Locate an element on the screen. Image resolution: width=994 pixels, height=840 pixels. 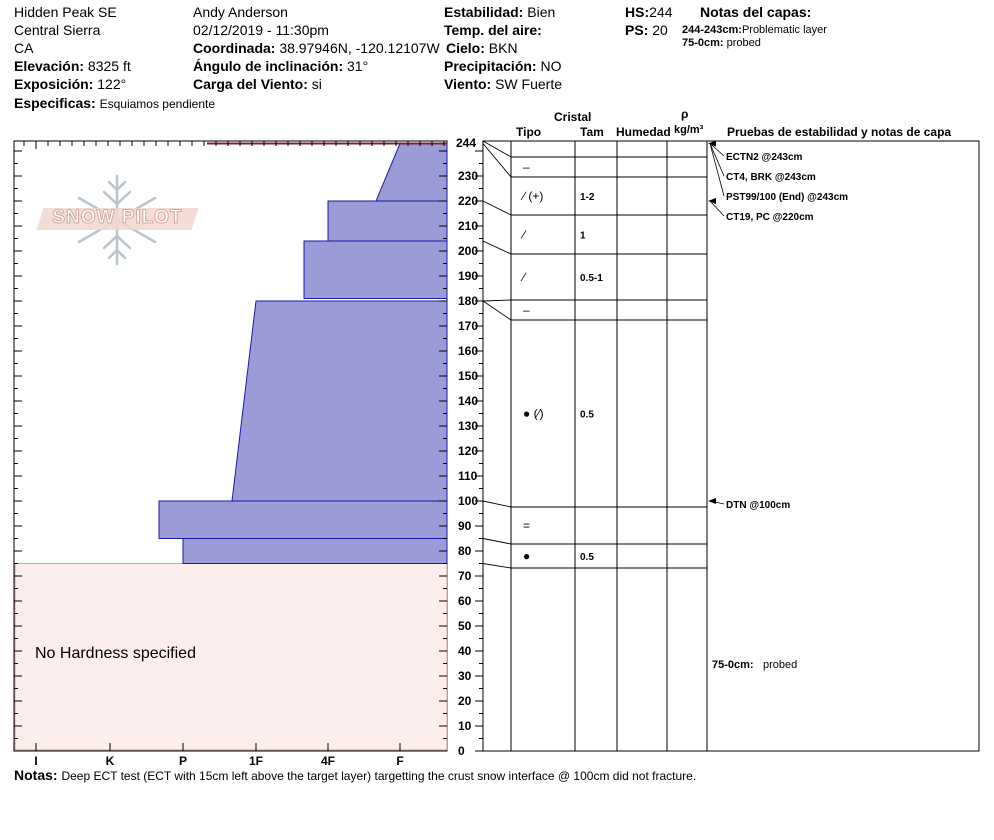
humidity-header: Humedad is located at coordinates (643, 132).